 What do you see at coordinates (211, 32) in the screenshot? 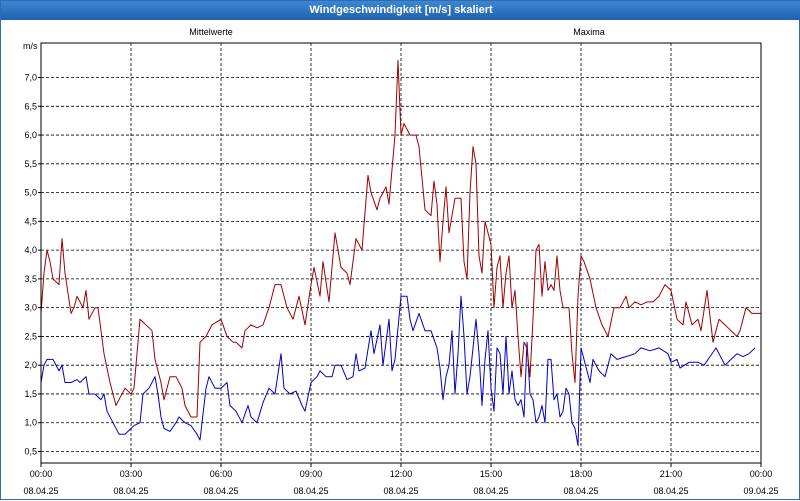
I see `legend-mittelwerte: Mittelwerte` at bounding box center [211, 32].